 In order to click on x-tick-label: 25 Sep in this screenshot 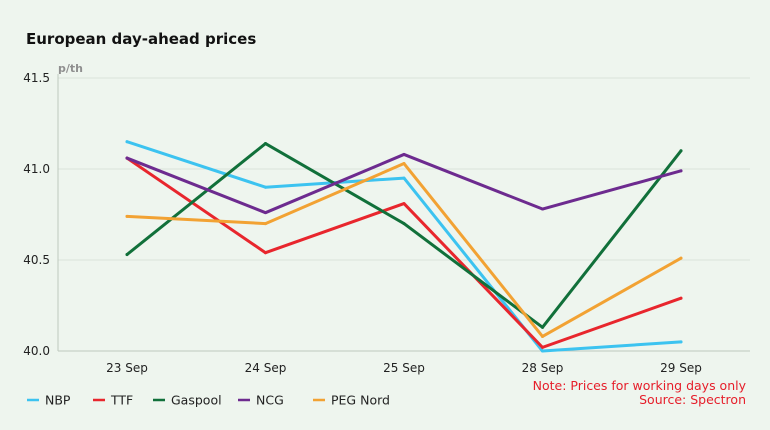, I will do `click(404, 368)`.